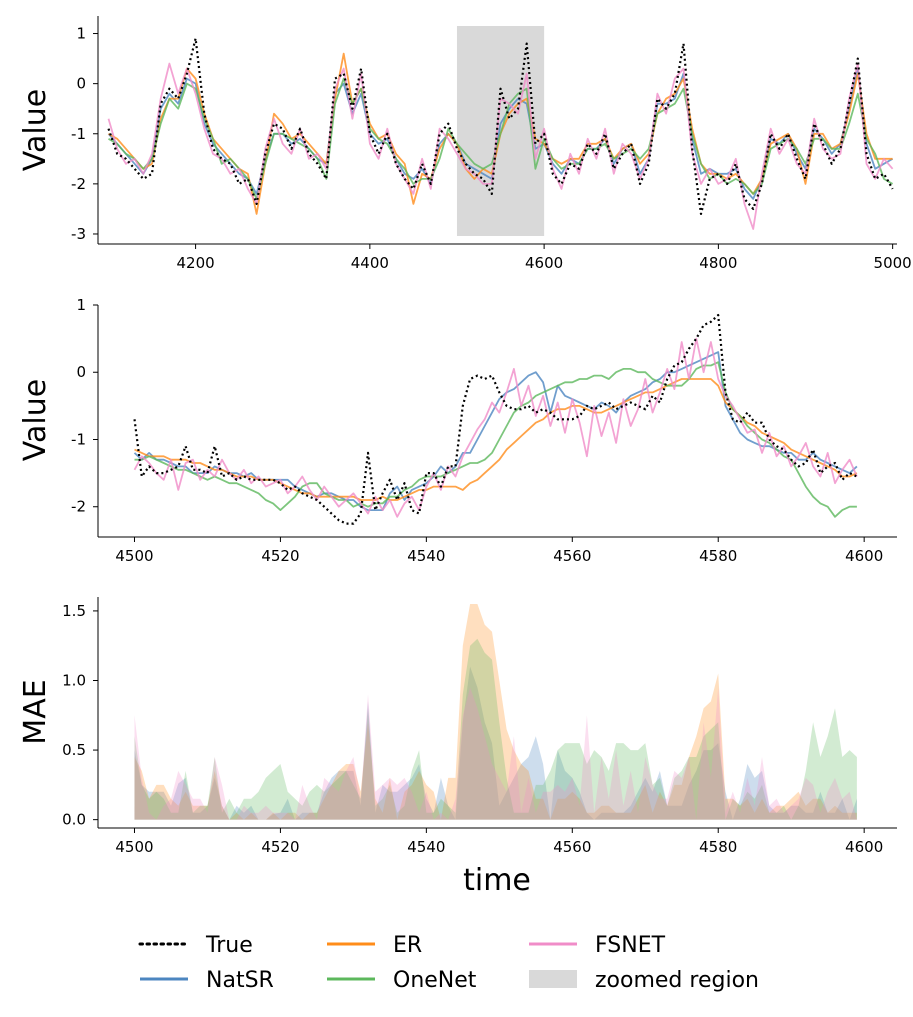 This screenshot has height=1017, width=913. What do you see at coordinates (35, 420) in the screenshot?
I see `zoomed-ylabel: Value` at bounding box center [35, 420].